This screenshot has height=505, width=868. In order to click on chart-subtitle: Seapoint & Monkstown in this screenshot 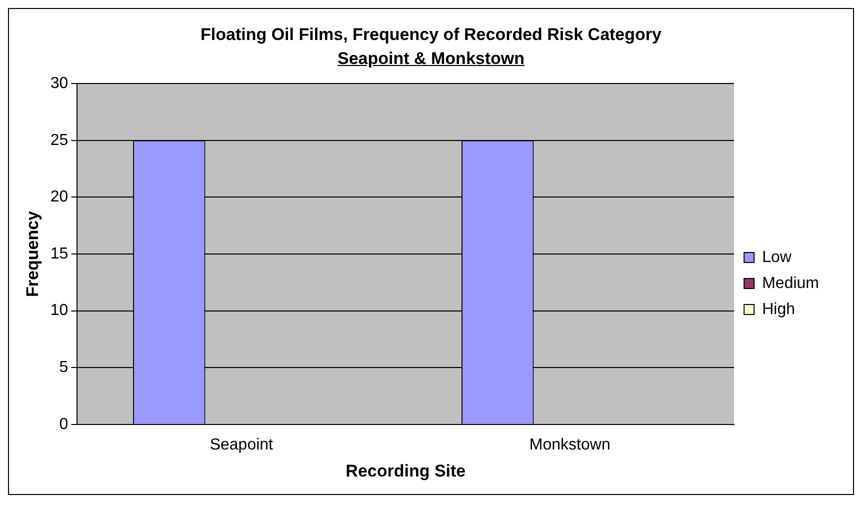, I will do `click(431, 59)`.